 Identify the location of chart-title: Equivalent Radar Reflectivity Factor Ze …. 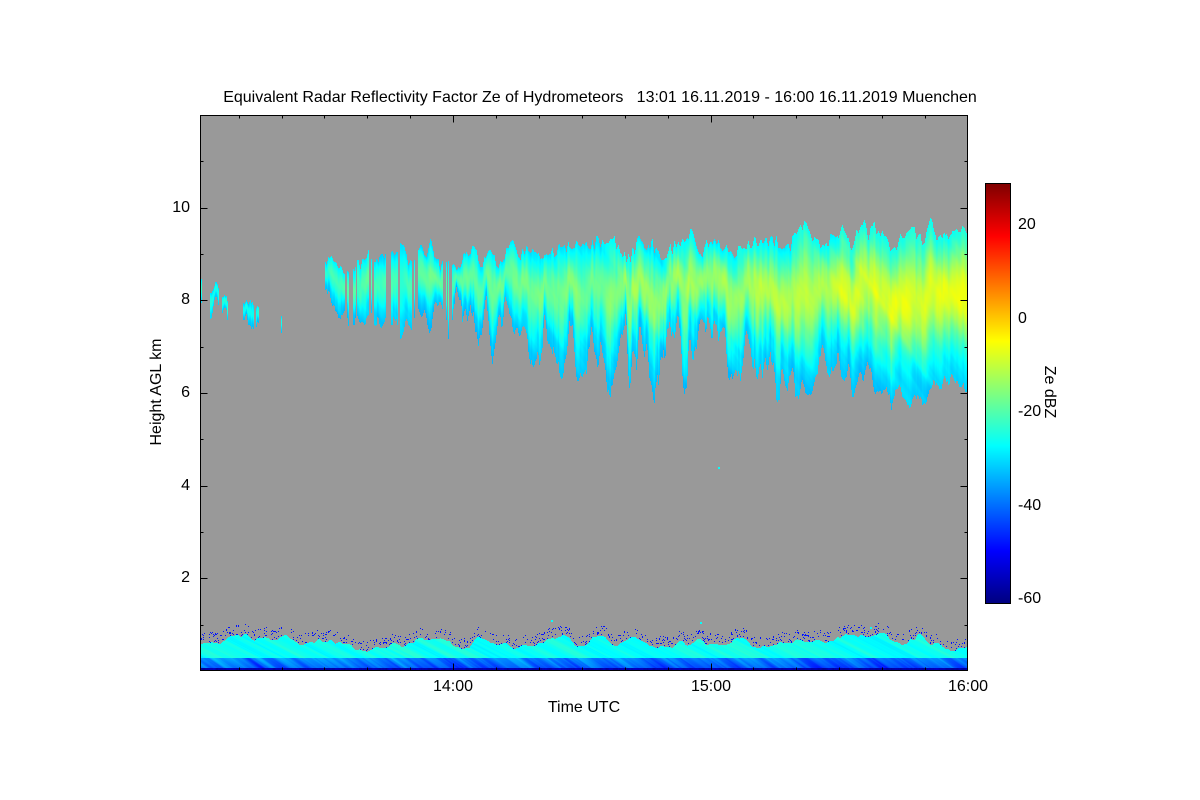
(600, 97).